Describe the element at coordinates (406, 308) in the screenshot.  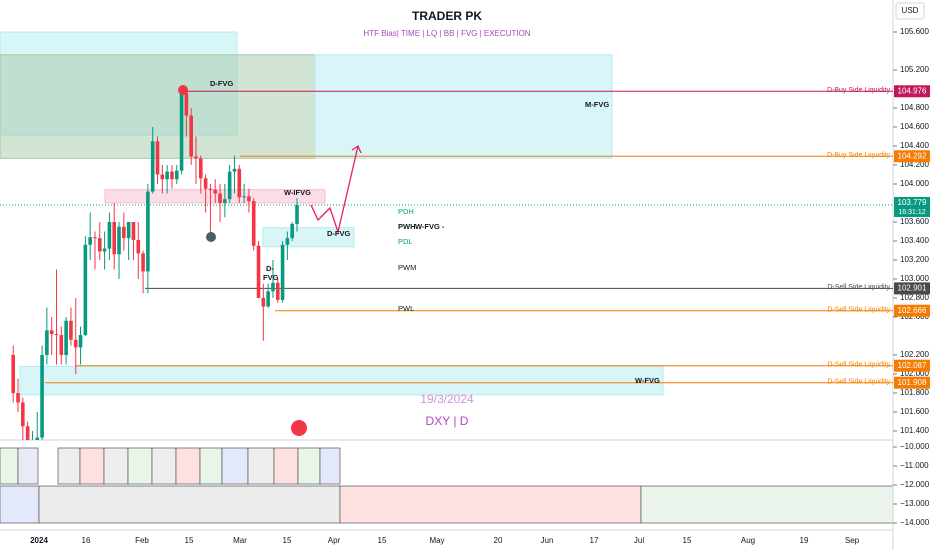
I see `drawing-label: PWL` at that location.